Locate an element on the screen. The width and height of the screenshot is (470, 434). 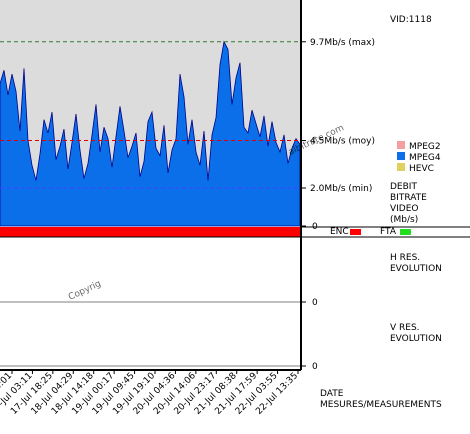
status-strip is located at coordinates (150, 232).